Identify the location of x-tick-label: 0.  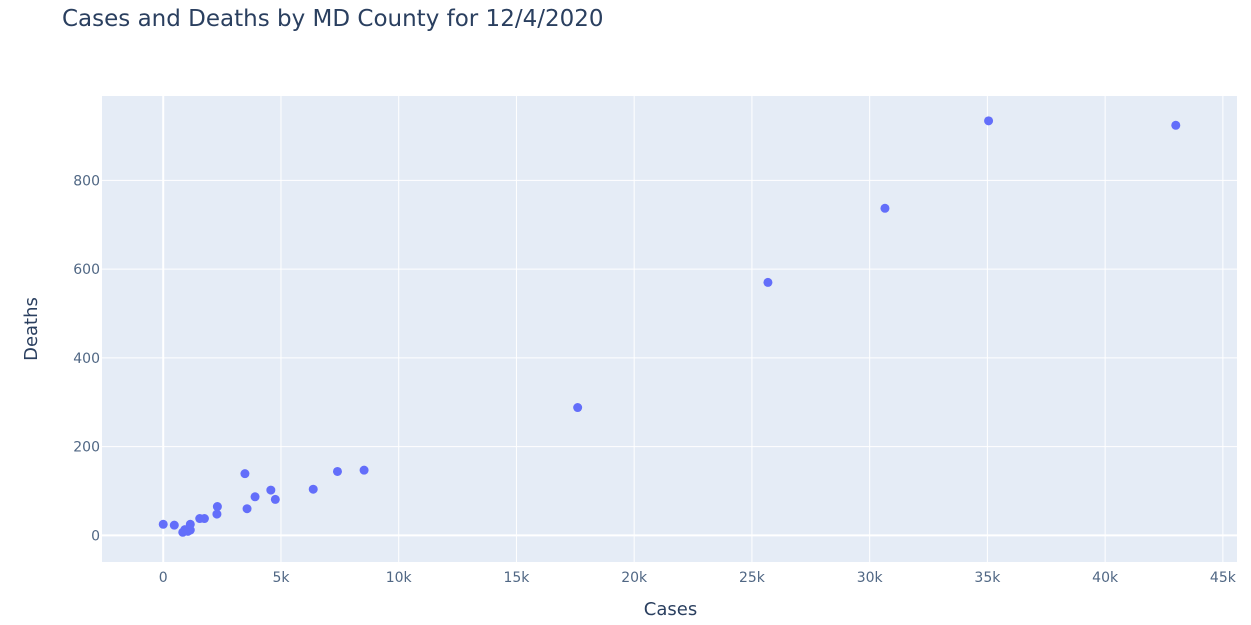
(163, 578).